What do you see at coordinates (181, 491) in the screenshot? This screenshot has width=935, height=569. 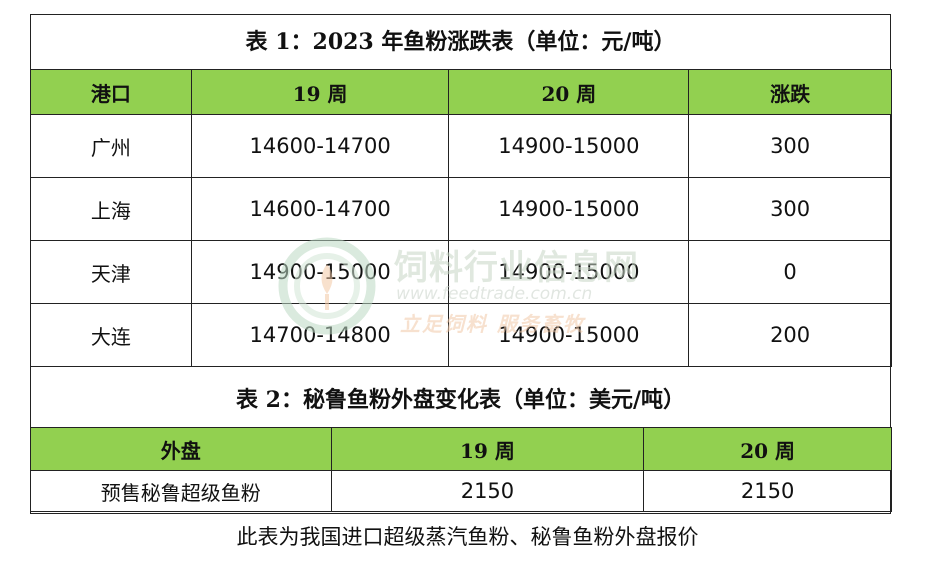 I see `offer-item-cell: 预售秘鲁超级鱼粉` at bounding box center [181, 491].